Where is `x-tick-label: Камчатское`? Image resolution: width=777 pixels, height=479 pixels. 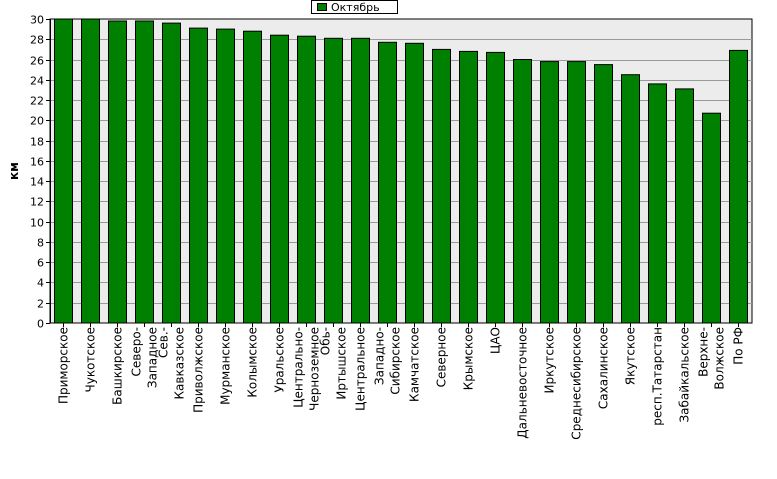
x-tick-label: Камчатское is located at coordinates (415, 364).